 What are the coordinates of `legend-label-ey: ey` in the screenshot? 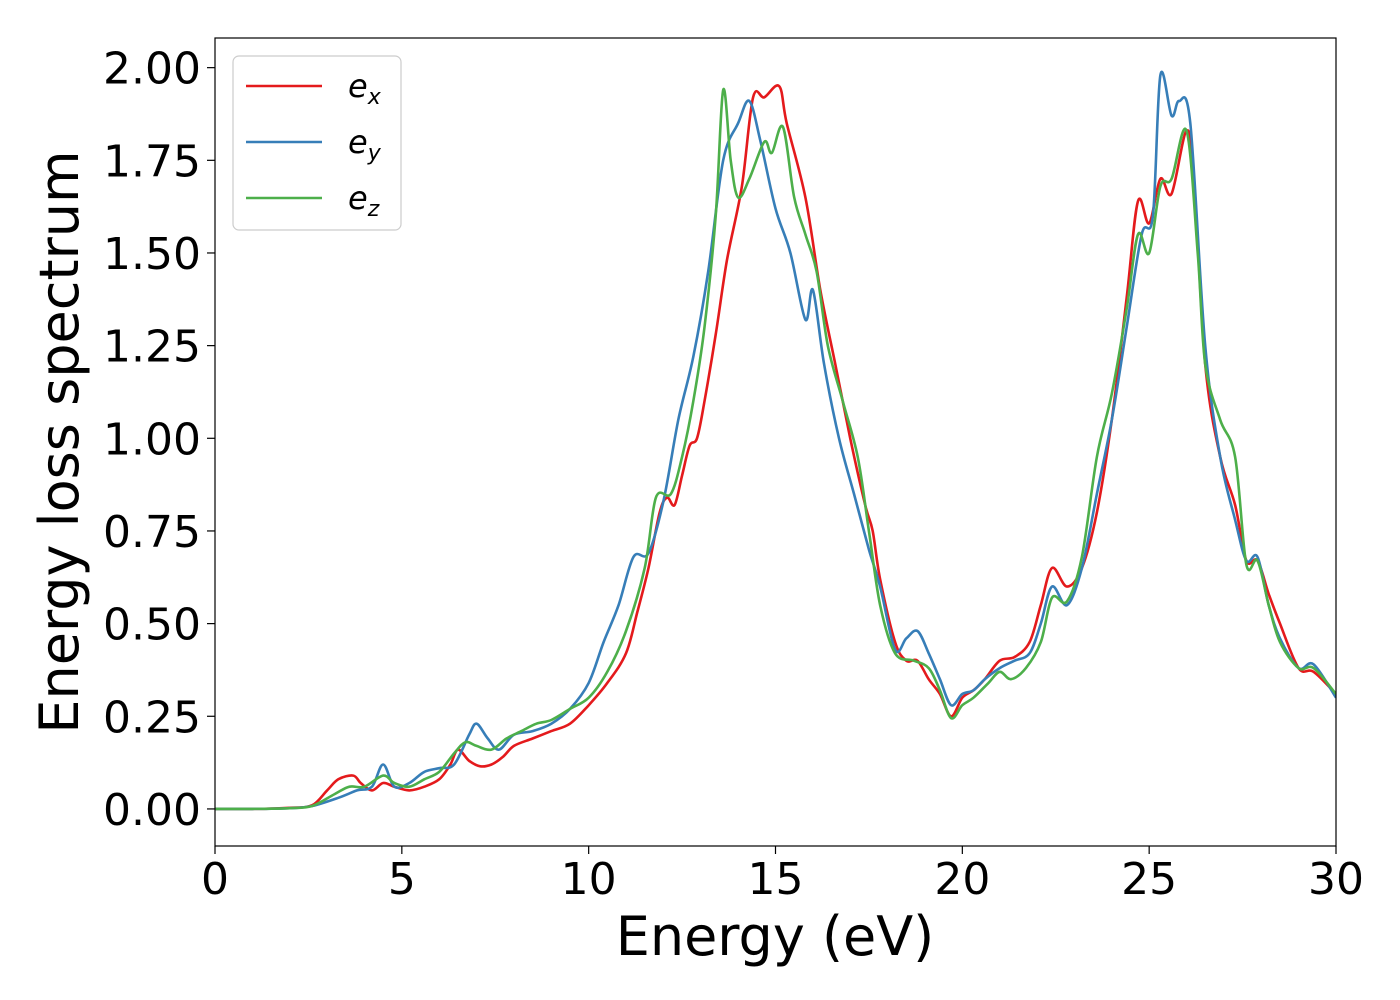 It's located at (365, 144).